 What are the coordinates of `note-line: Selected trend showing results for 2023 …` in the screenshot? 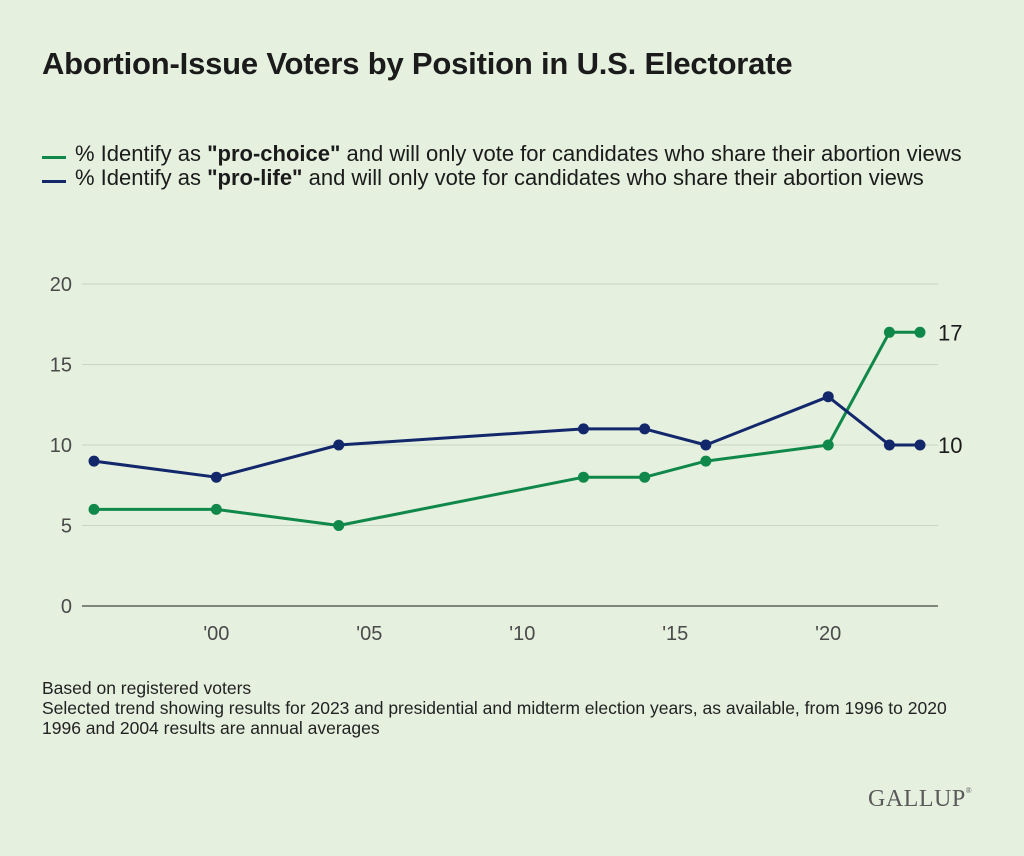 It's located at (494, 708).